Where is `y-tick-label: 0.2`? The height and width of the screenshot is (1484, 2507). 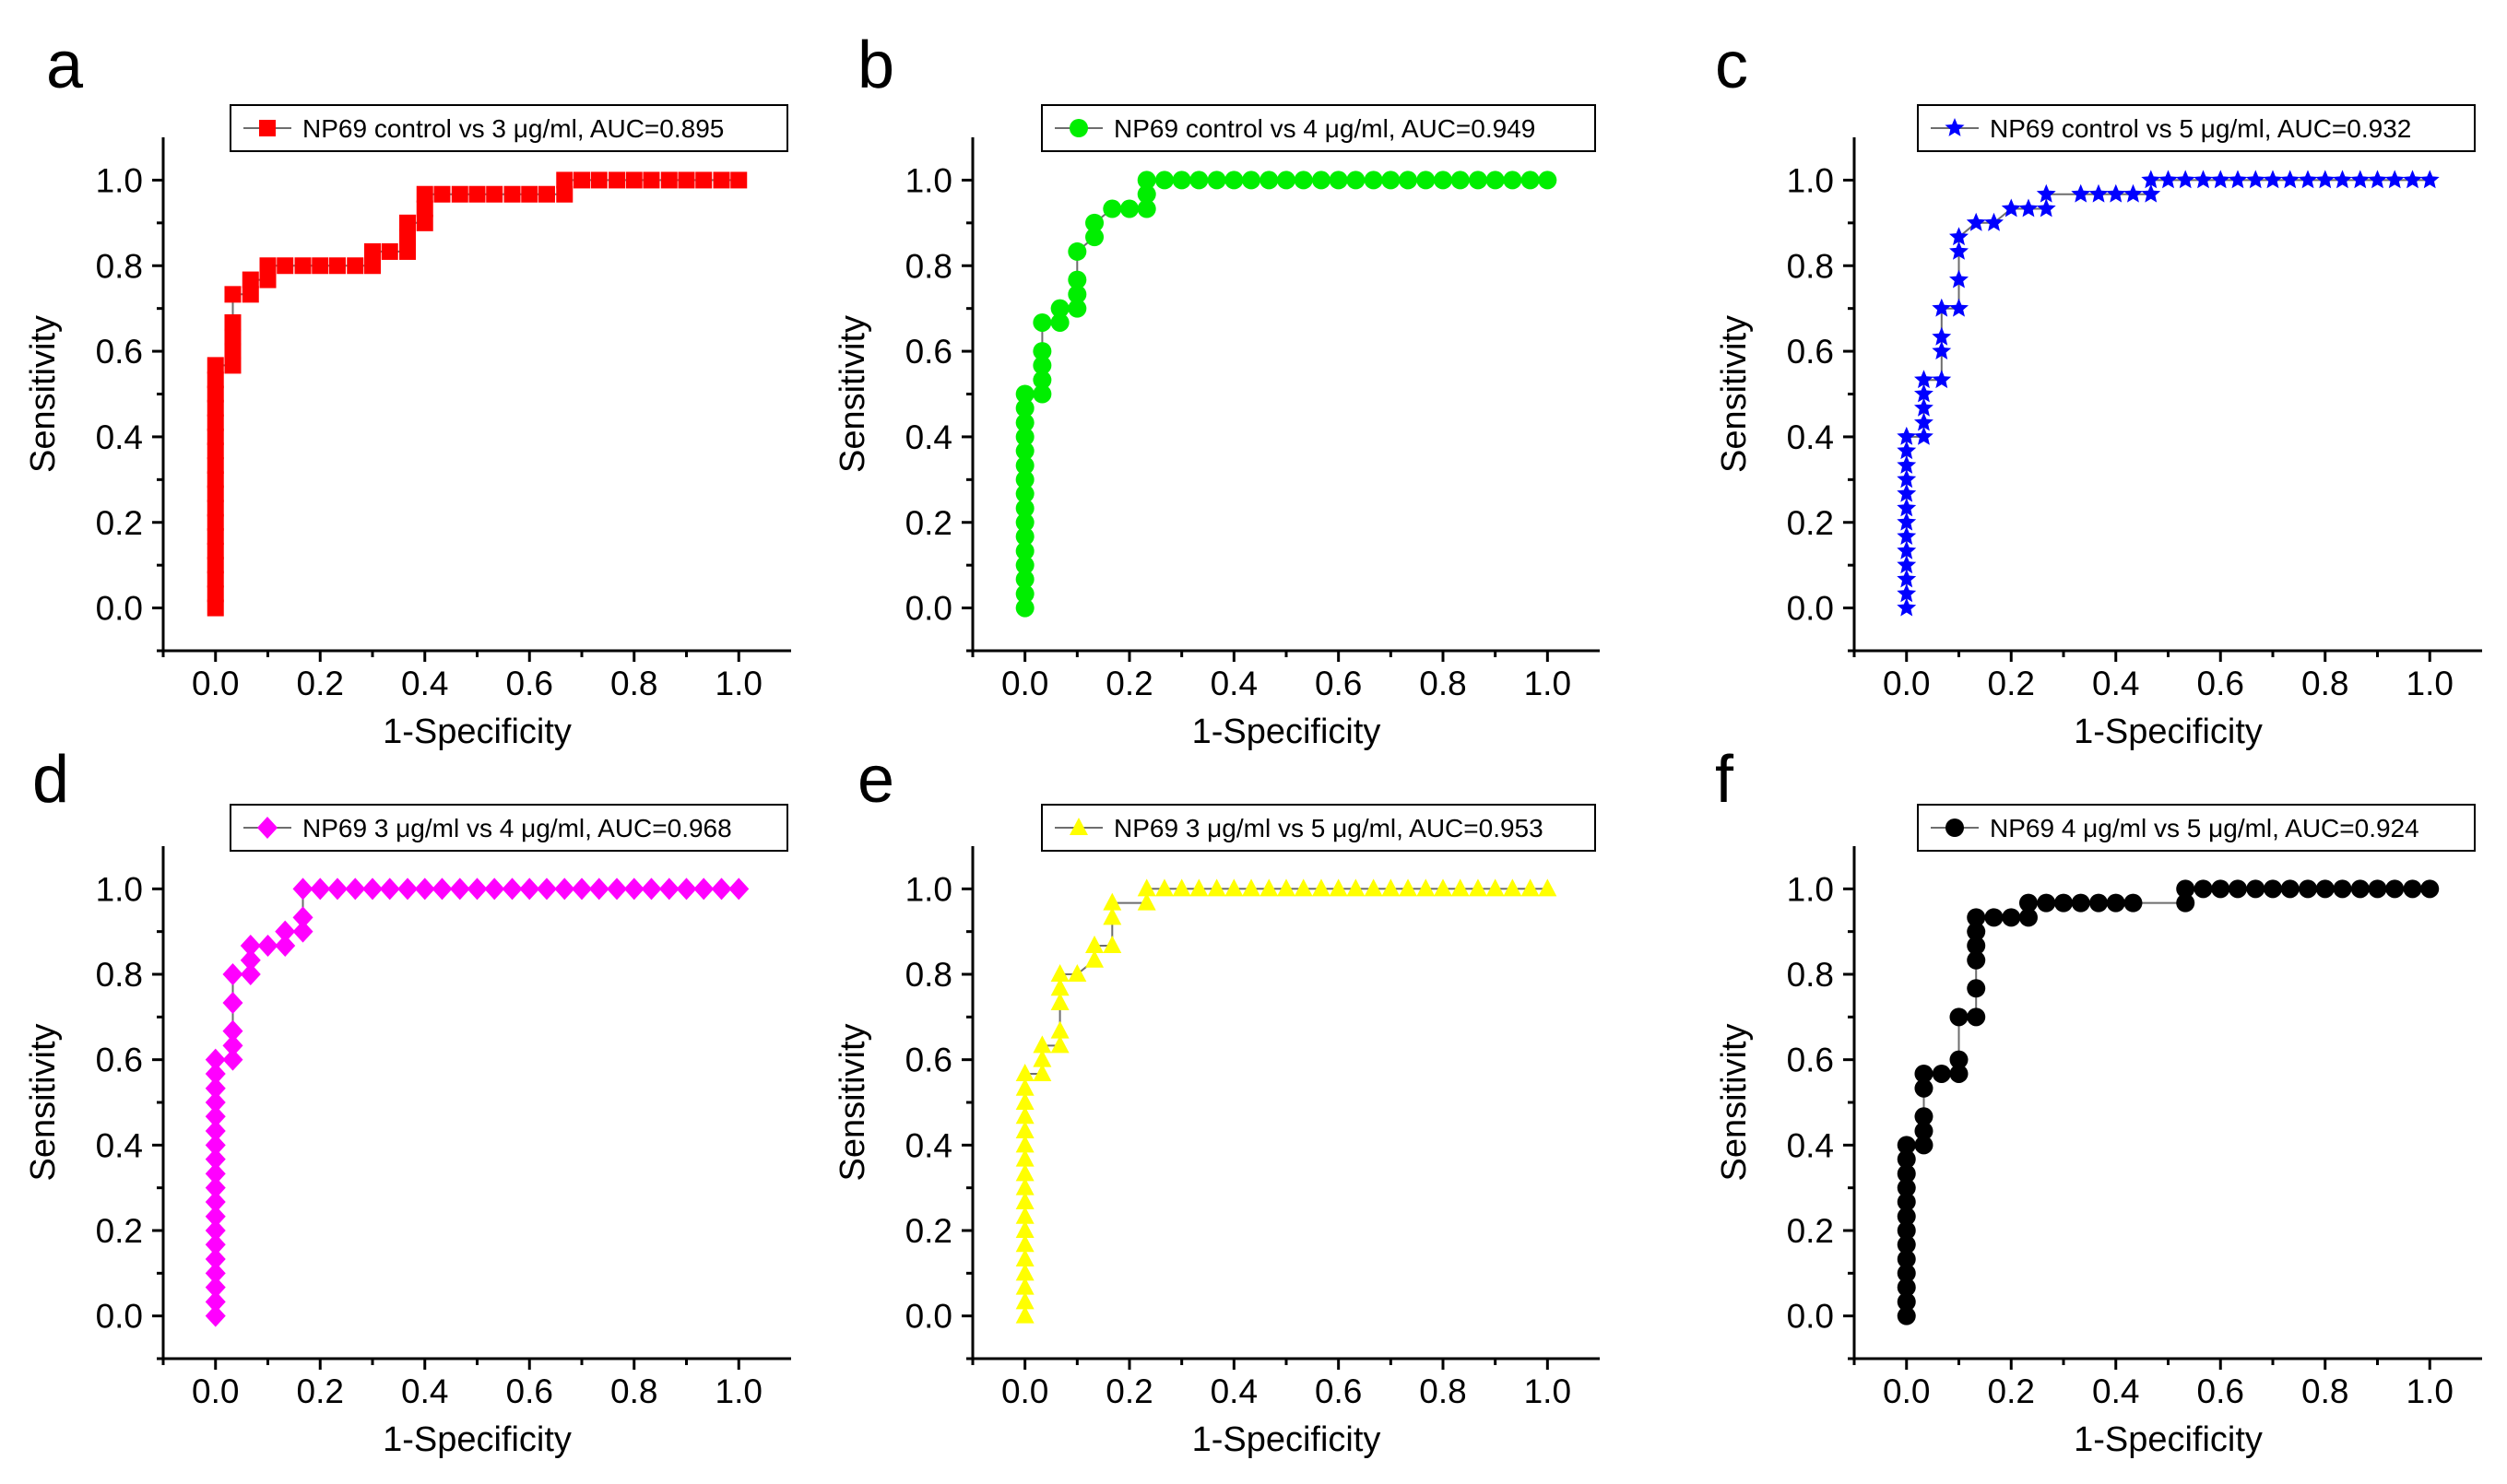
y-tick-label: 0.2 is located at coordinates (119, 1231).